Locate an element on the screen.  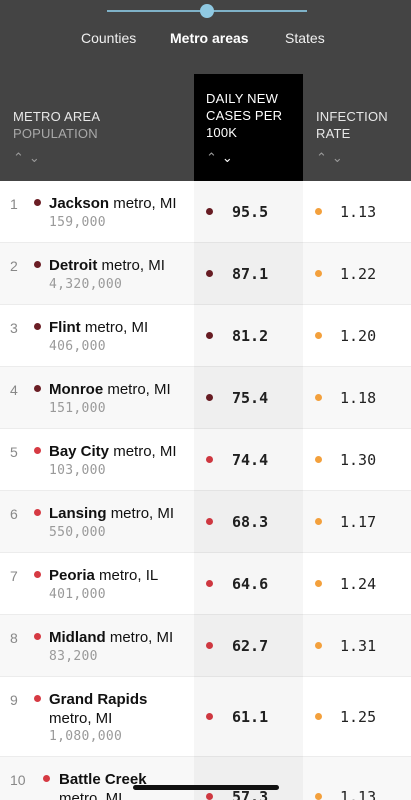
table-row: 8 Midland metro, MI 83,200 62.7 1.31 is located at coordinates (205, 646).